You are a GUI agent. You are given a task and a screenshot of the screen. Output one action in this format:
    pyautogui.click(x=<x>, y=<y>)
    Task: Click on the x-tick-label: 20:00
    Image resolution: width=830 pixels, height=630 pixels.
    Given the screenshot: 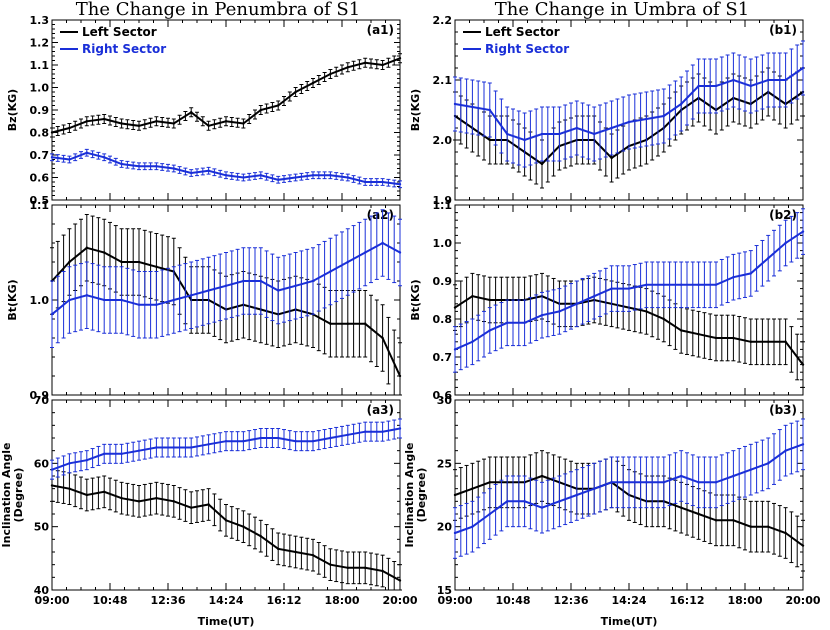 What is the action you would take?
    pyautogui.click(x=399, y=600)
    